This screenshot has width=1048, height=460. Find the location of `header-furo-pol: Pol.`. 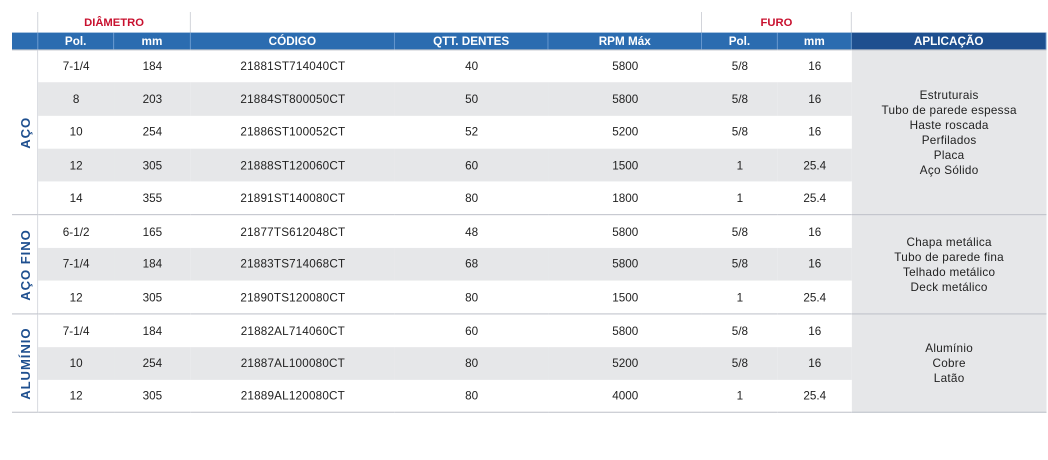

header-furo-pol: Pol. is located at coordinates (739, 41).